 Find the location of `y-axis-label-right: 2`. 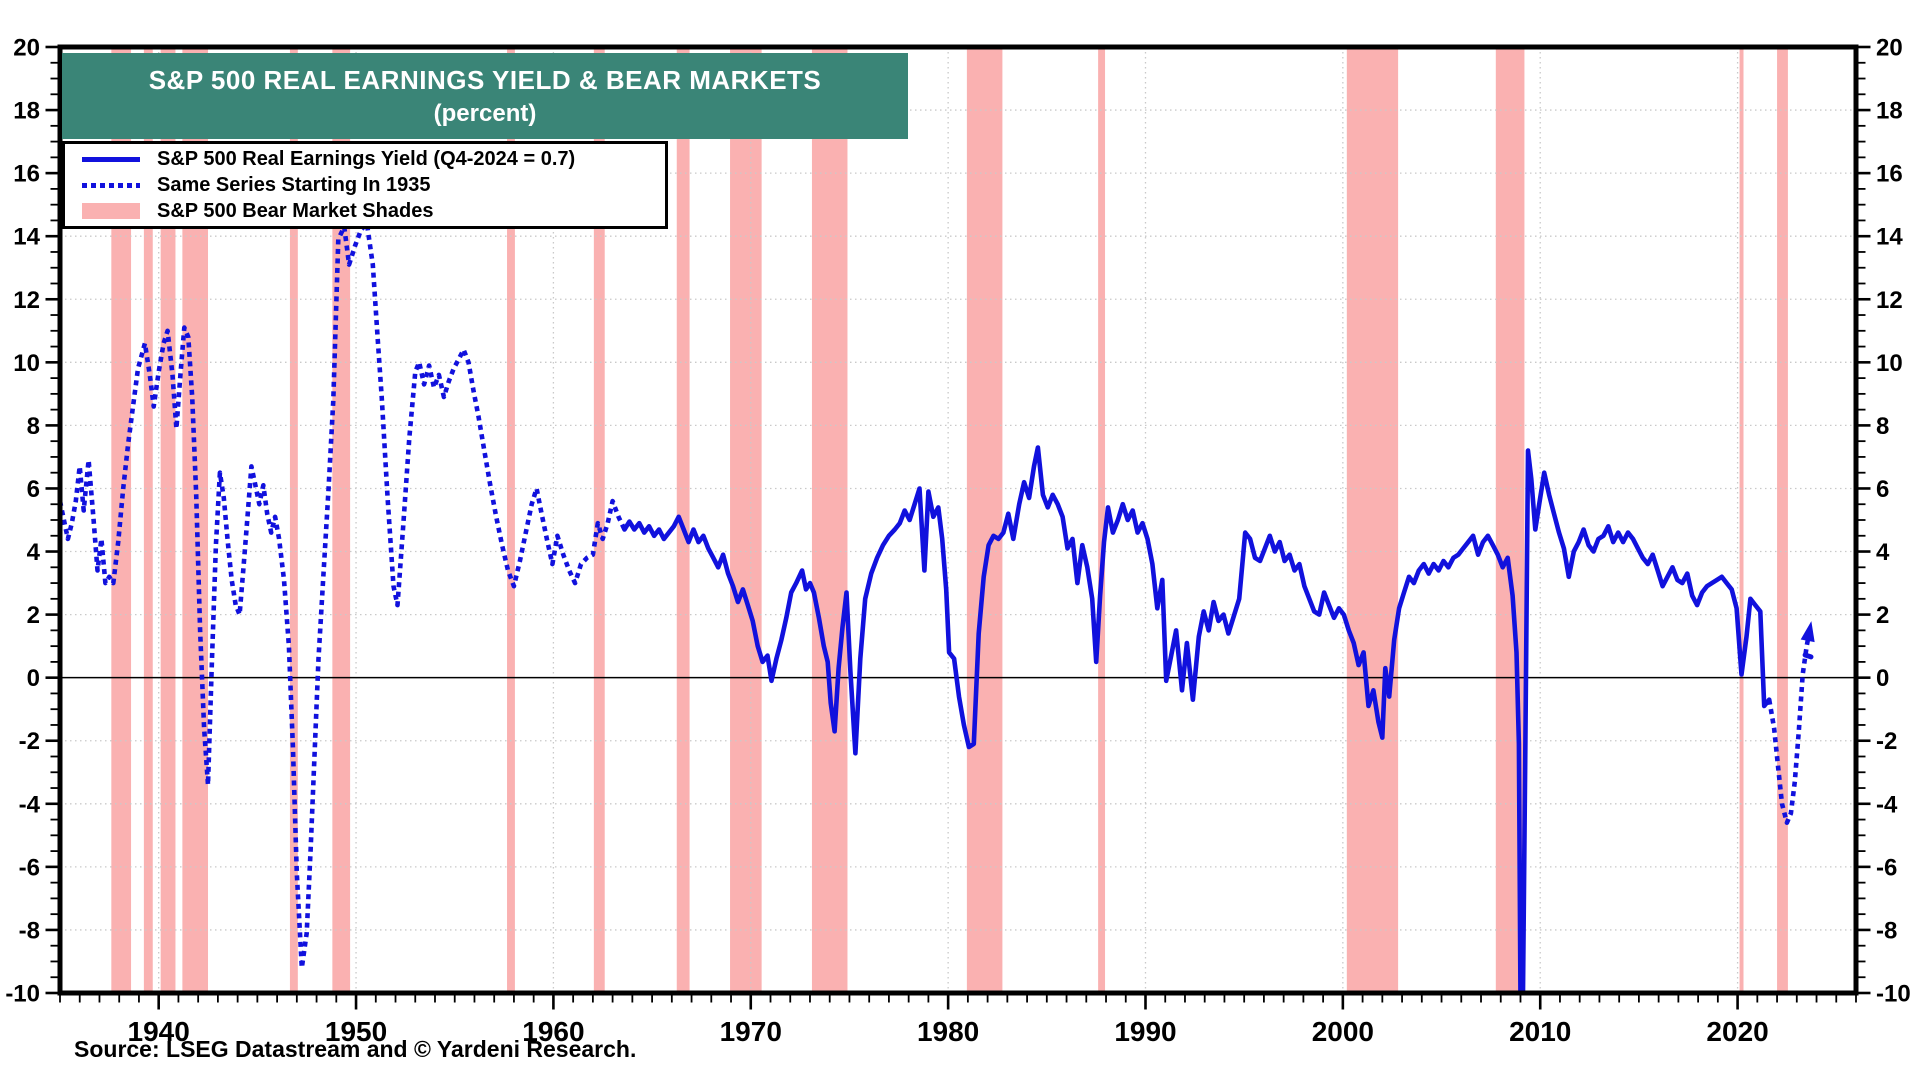

y-axis-label-right: 2 is located at coordinates (1882, 615).